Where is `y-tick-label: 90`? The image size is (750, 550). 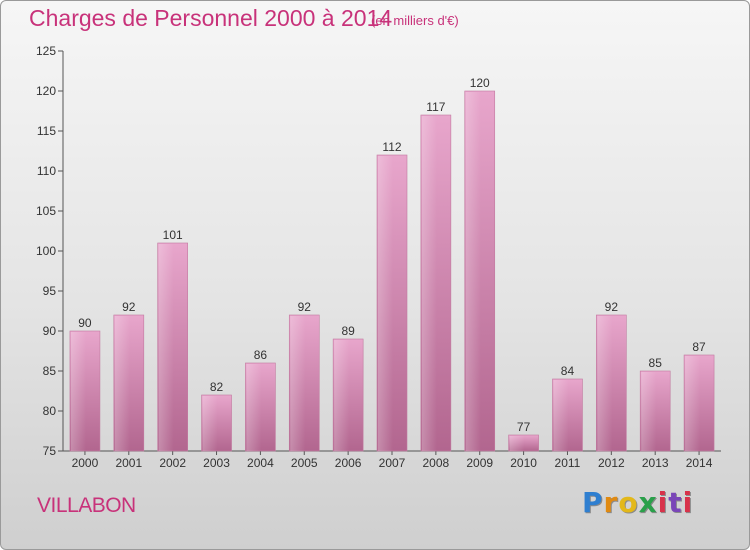
y-tick-label: 90 is located at coordinates (50, 331).